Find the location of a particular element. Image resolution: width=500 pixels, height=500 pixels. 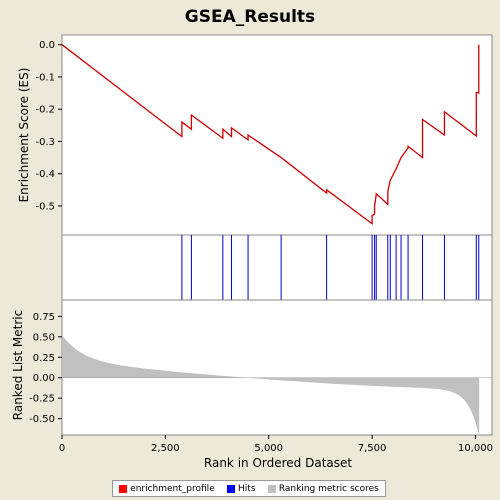

hits-plot-area is located at coordinates (277, 267).